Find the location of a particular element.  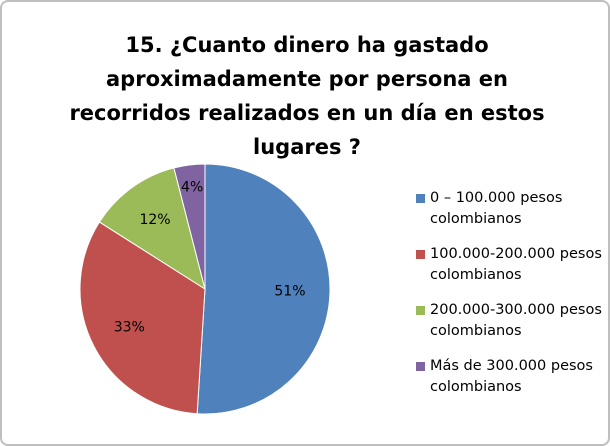

data-label: 12% is located at coordinates (154, 220).